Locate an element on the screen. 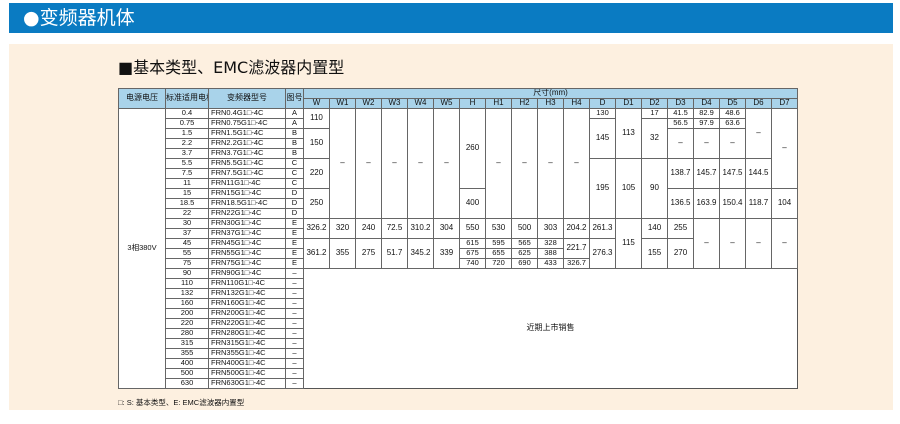 This screenshot has height=424, width=900. header-dim-w1: W1 is located at coordinates (342, 103).